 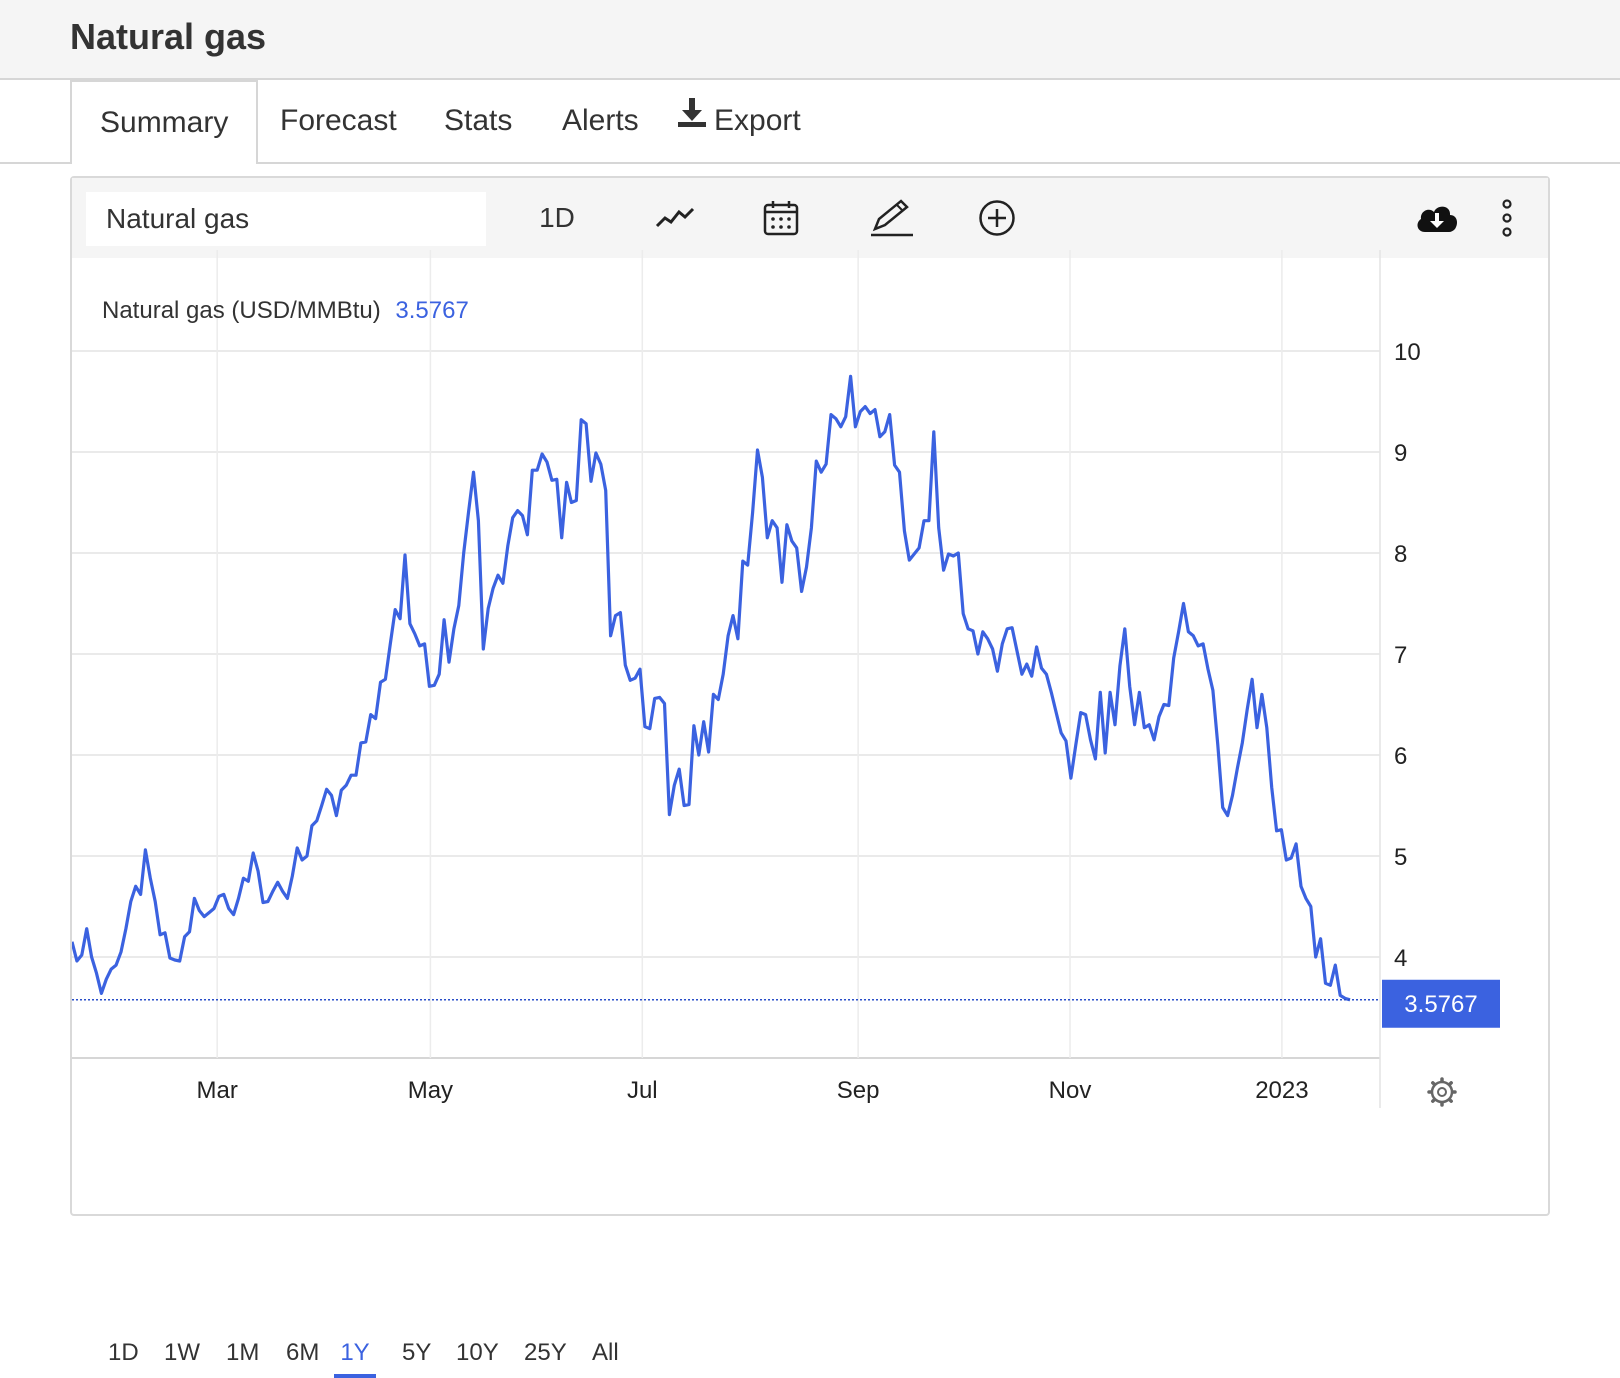 What do you see at coordinates (600, 120) in the screenshot?
I see `tab-alerts: Alerts` at bounding box center [600, 120].